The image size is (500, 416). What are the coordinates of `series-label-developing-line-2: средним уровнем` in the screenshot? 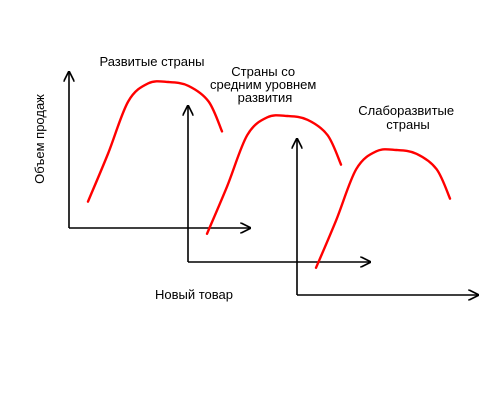 It's located at (263, 84).